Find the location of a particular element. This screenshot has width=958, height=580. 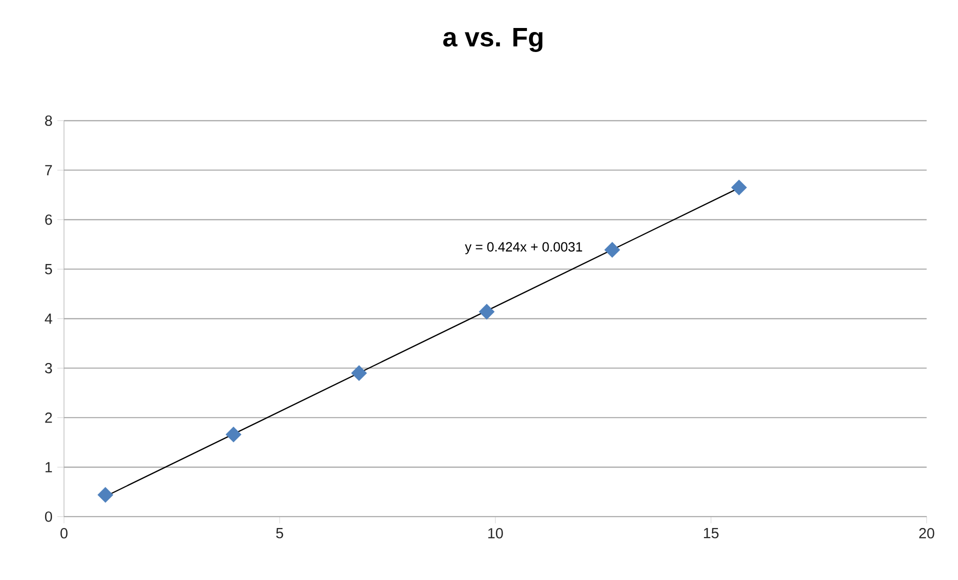

y-tick-label: 0 is located at coordinates (48, 516).